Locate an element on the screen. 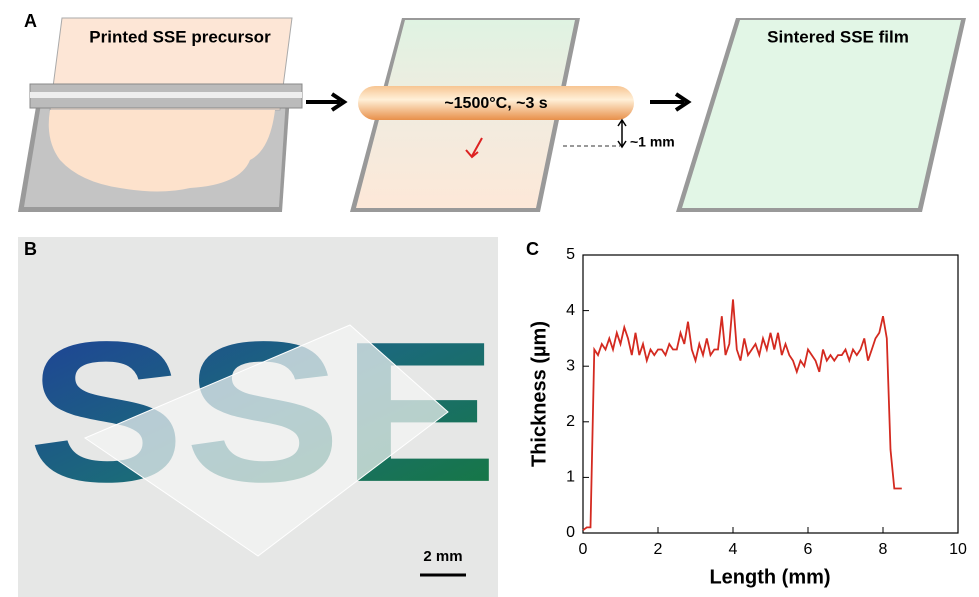 This screenshot has height=597, width=979. step-label: Sintered SSE film is located at coordinates (838, 36).